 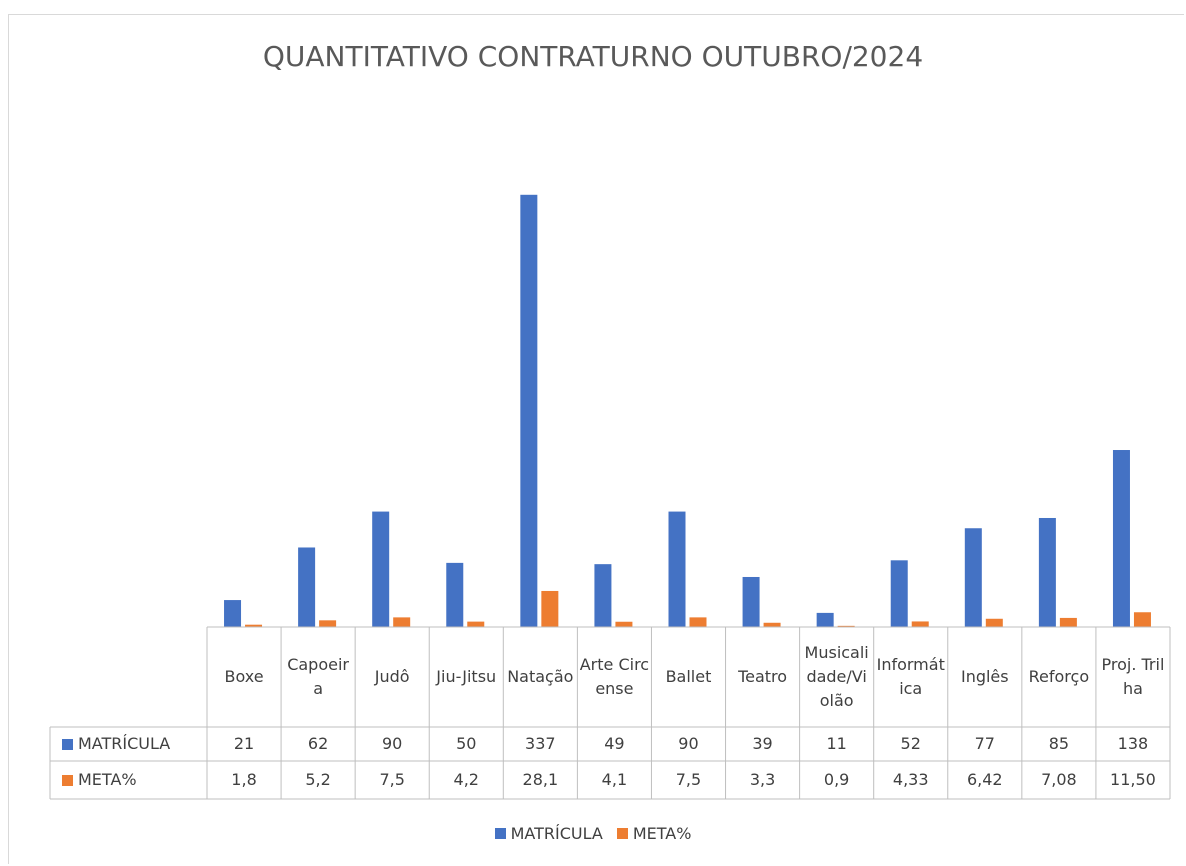 What do you see at coordinates (107, 779) in the screenshot?
I see `series-name: META%` at bounding box center [107, 779].